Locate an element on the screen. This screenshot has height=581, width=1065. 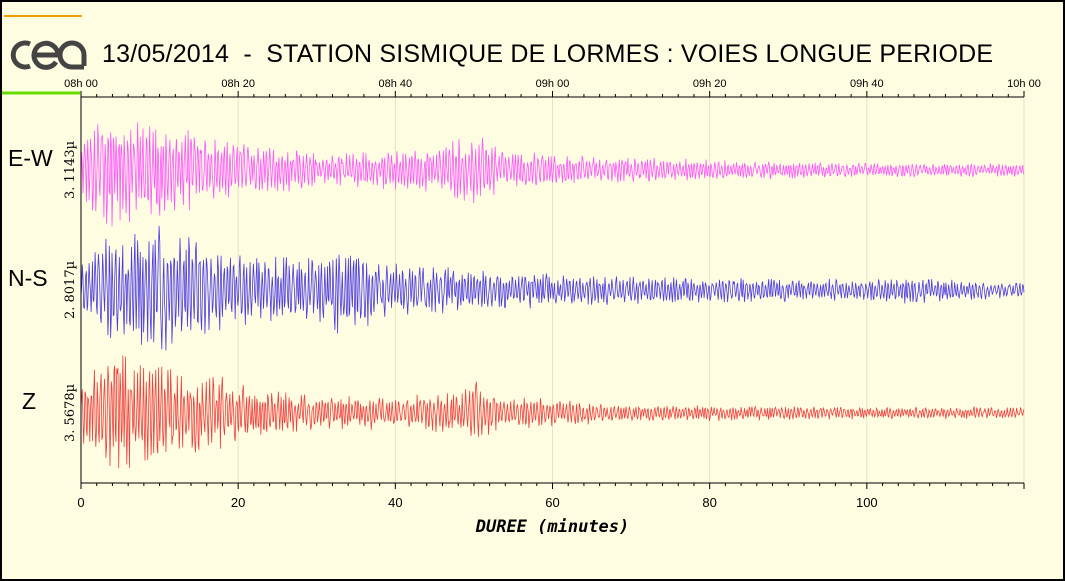
time-tick-label: 09h 00 is located at coordinates (553, 84).